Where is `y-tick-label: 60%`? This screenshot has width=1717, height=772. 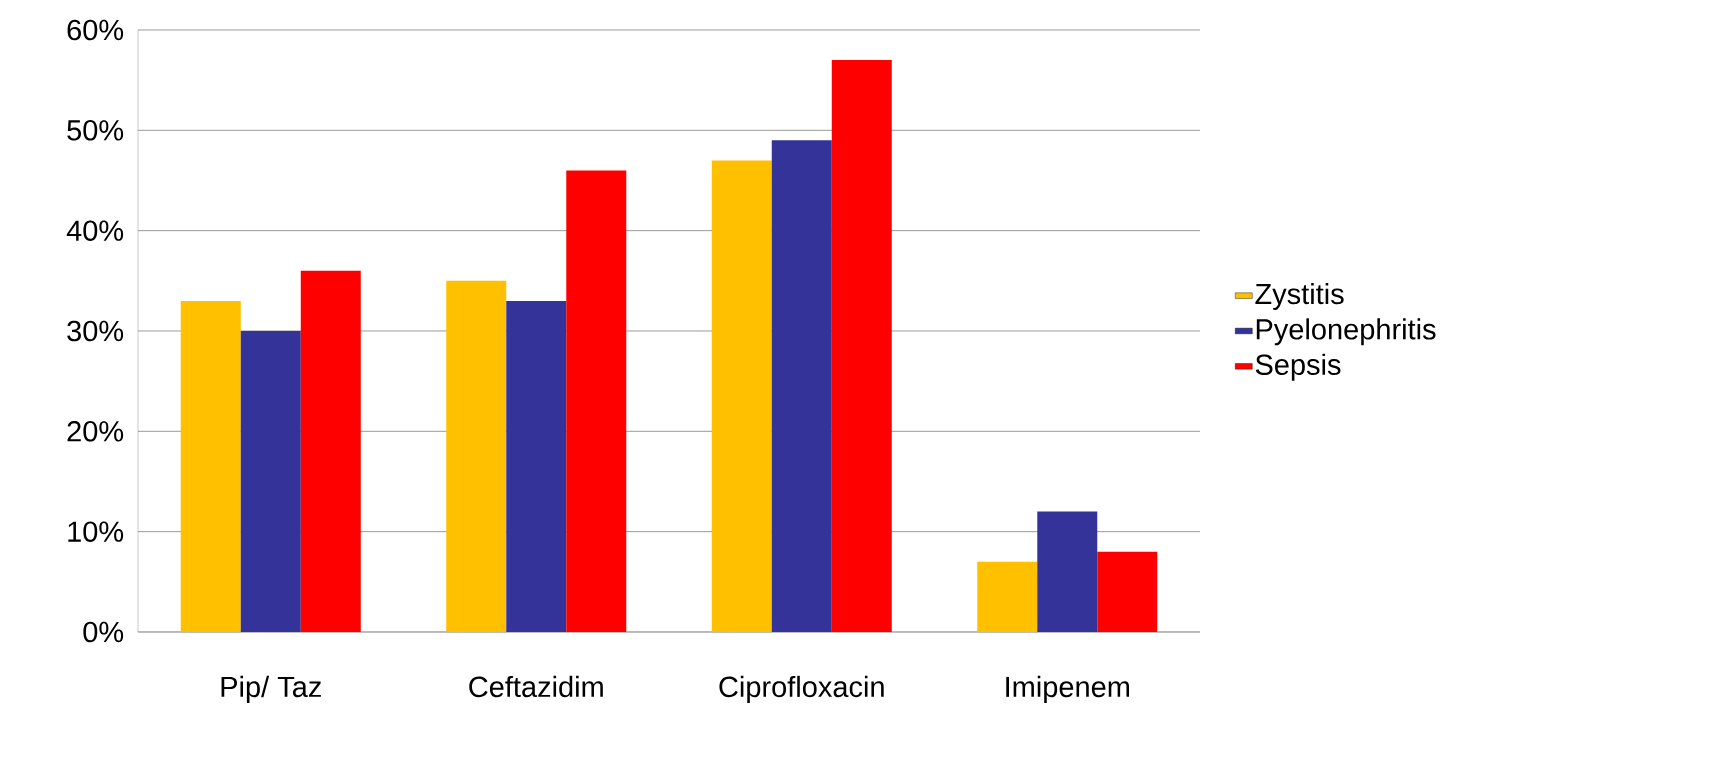
y-tick-label: 60% is located at coordinates (95, 30).